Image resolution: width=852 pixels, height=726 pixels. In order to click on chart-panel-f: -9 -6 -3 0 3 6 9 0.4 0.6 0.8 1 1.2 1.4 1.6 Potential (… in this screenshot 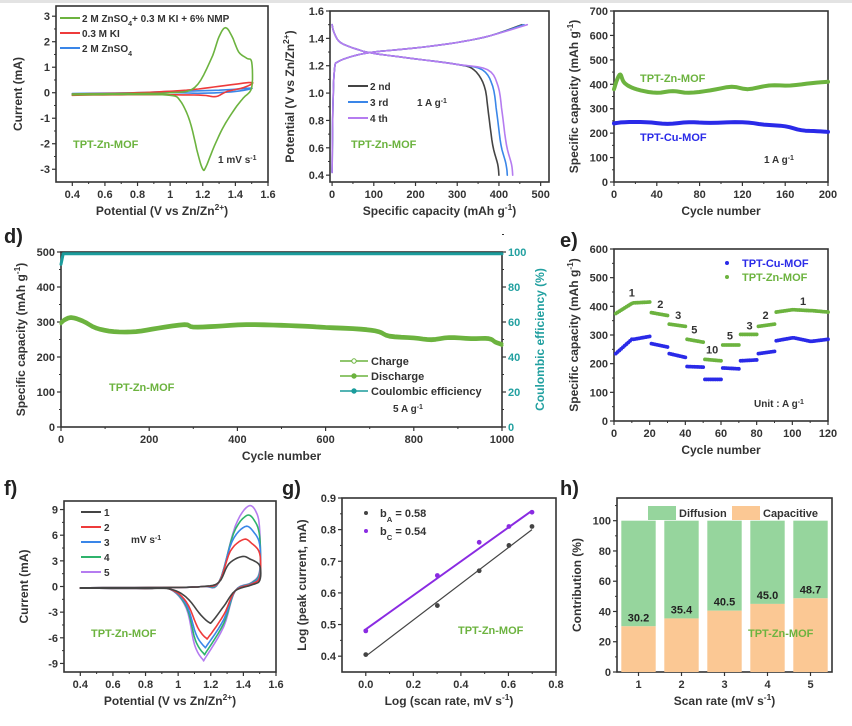, I will do `click(150, 604)`.